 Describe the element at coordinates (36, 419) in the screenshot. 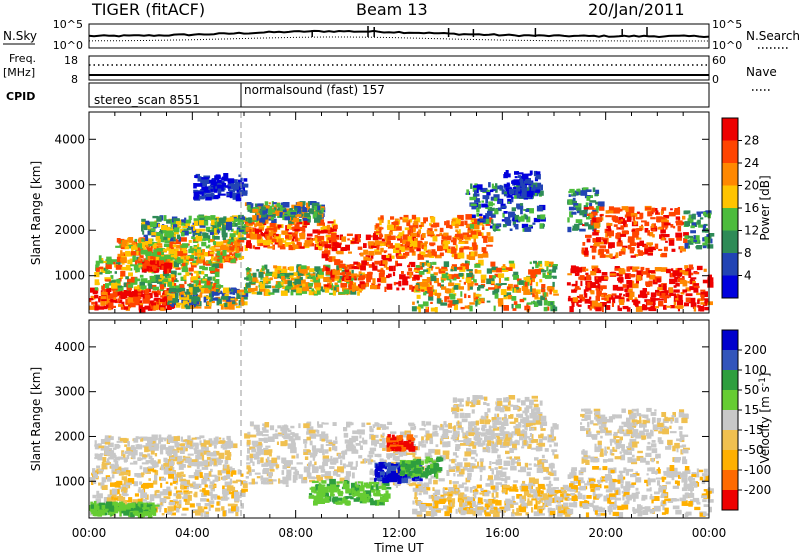

I see `velocity-ylabel: Slant Range [km]` at that location.